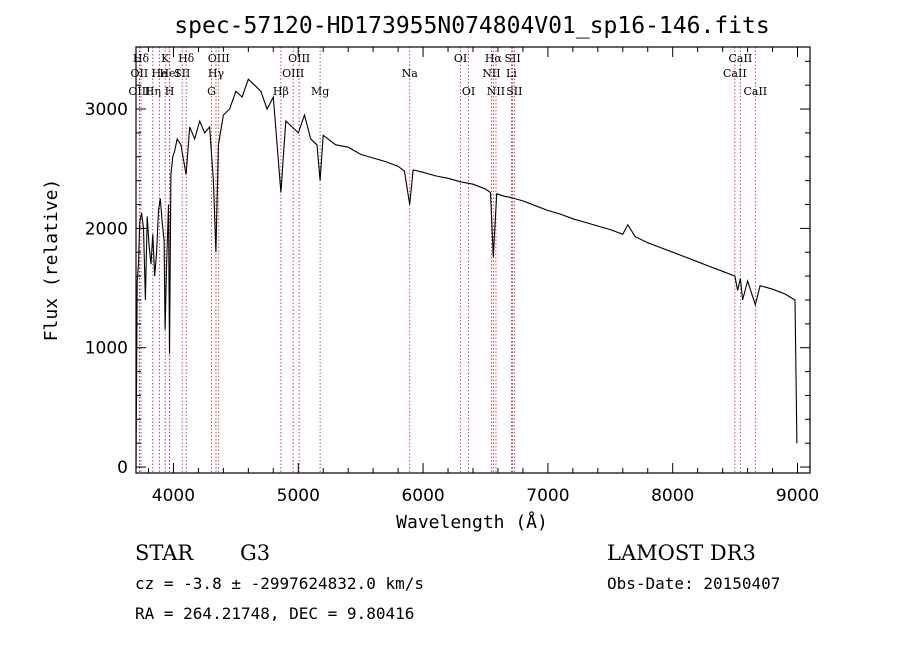  I want to click on observation-date: Obs-Date: 20150407, so click(693, 583).